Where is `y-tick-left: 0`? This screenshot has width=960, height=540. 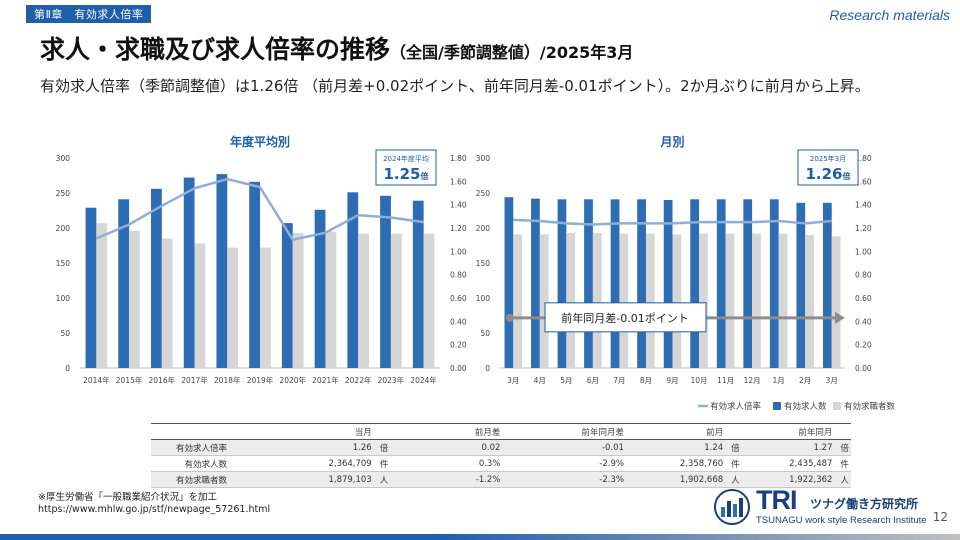 y-tick-left: 0 is located at coordinates (67, 368).